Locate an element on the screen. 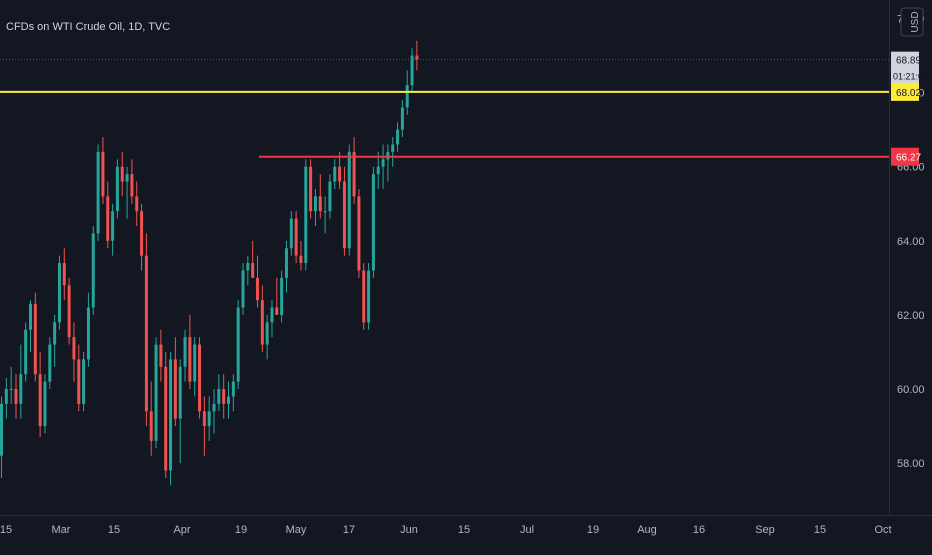  currency-button: USD is located at coordinates (912, 22).